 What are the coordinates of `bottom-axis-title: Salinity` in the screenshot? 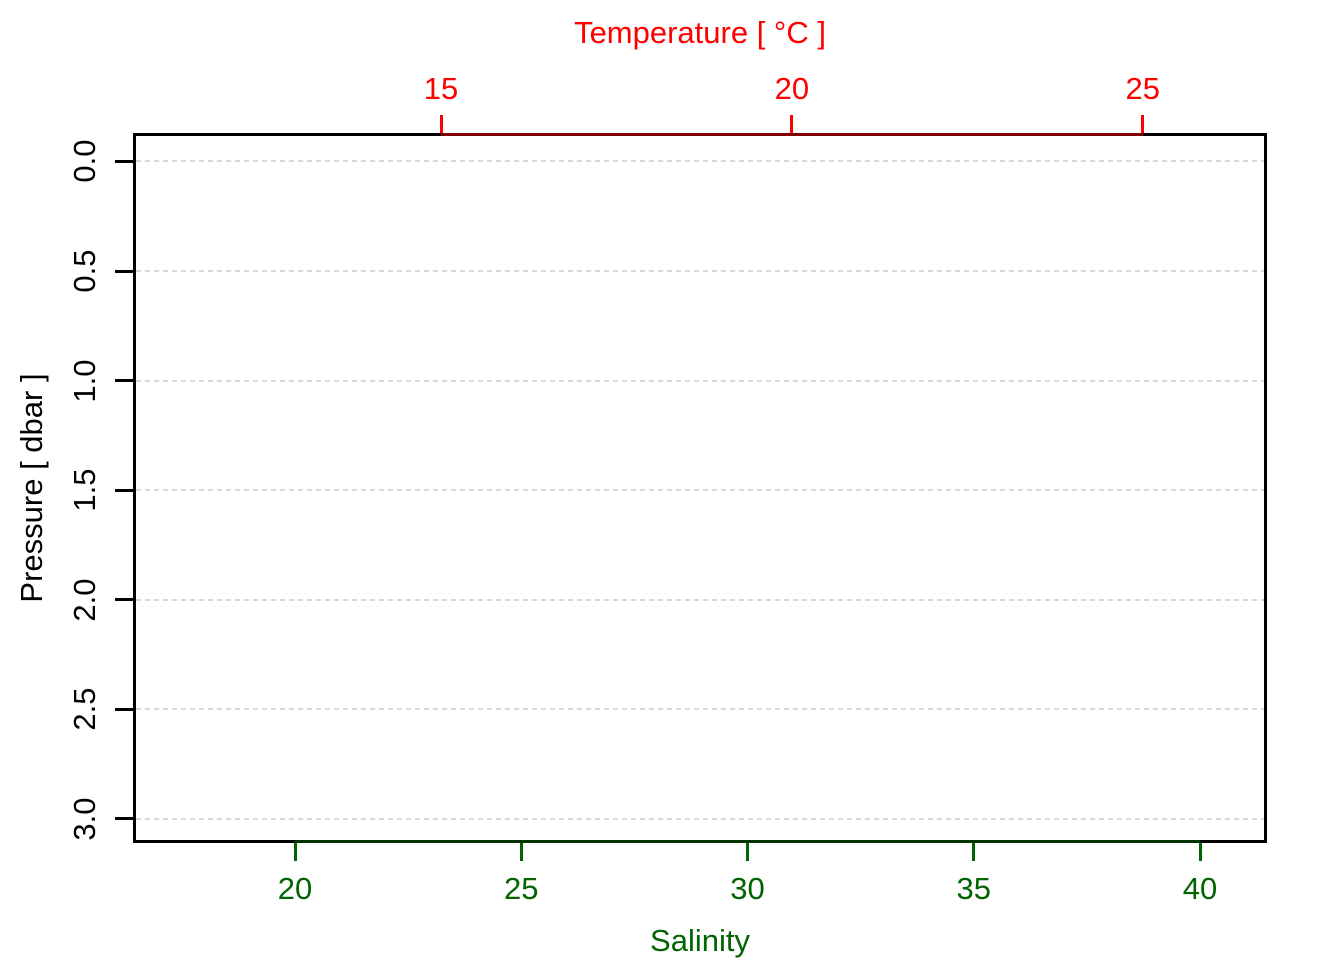 It's located at (700, 940).